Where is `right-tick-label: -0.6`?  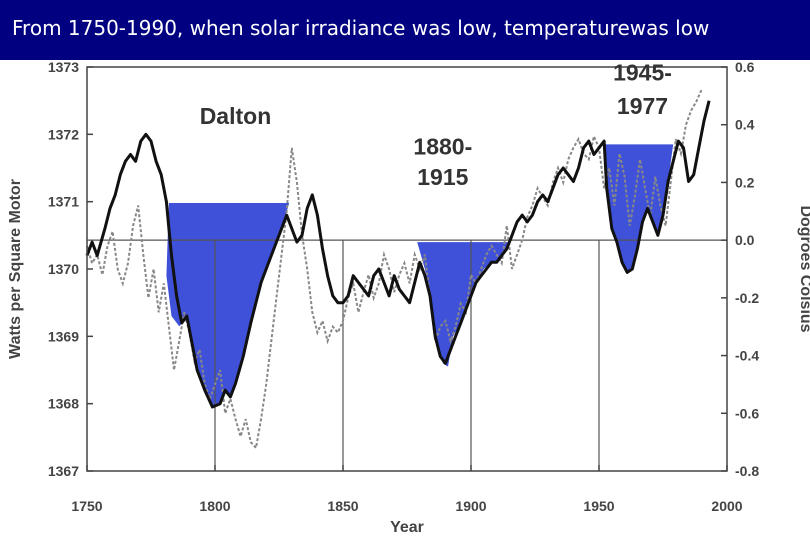
right-tick-label: -0.6 is located at coordinates (747, 413).